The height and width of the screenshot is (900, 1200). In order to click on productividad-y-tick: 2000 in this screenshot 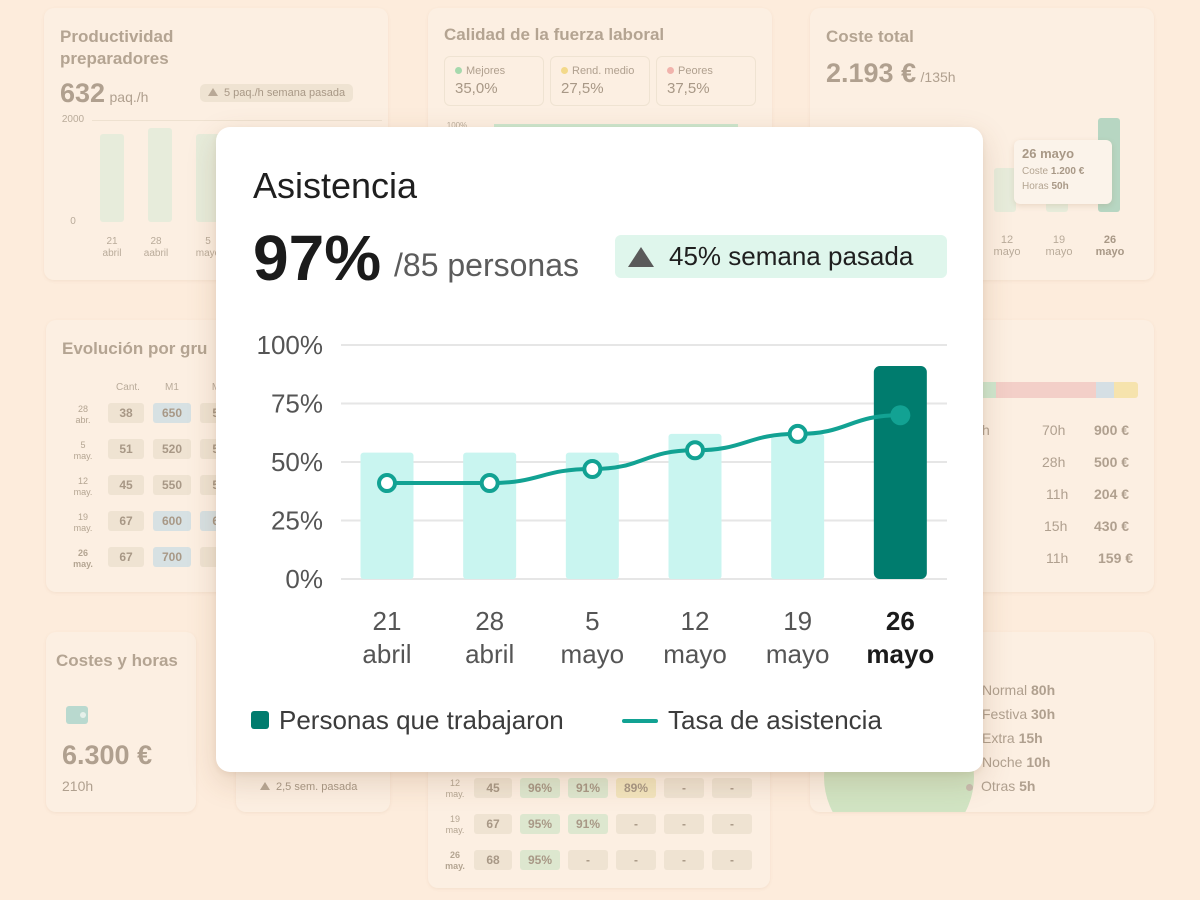, I will do `click(73, 119)`.